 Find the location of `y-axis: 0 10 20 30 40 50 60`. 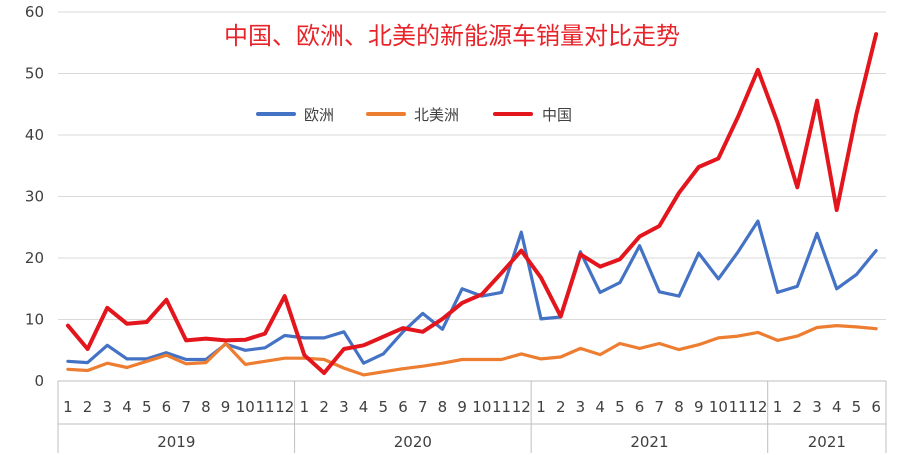

y-axis: 0 10 20 30 40 50 60 is located at coordinates (34, 196).